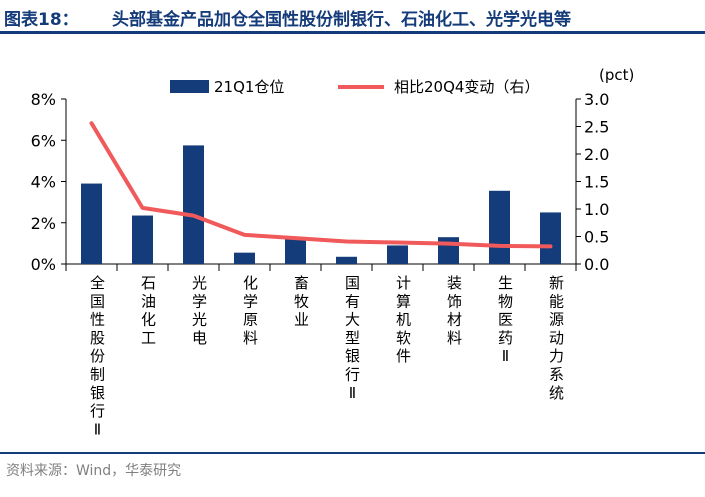 The height and width of the screenshot is (497, 705). What do you see at coordinates (505, 319) in the screenshot?
I see `category-label: 生物医药 Ⅱ` at bounding box center [505, 319].